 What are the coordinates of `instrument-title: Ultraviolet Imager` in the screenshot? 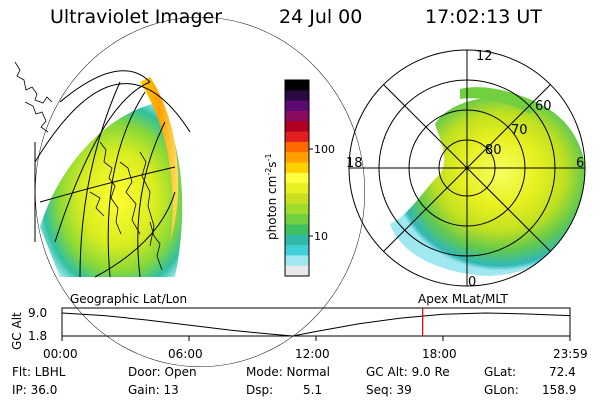 It's located at (136, 17).